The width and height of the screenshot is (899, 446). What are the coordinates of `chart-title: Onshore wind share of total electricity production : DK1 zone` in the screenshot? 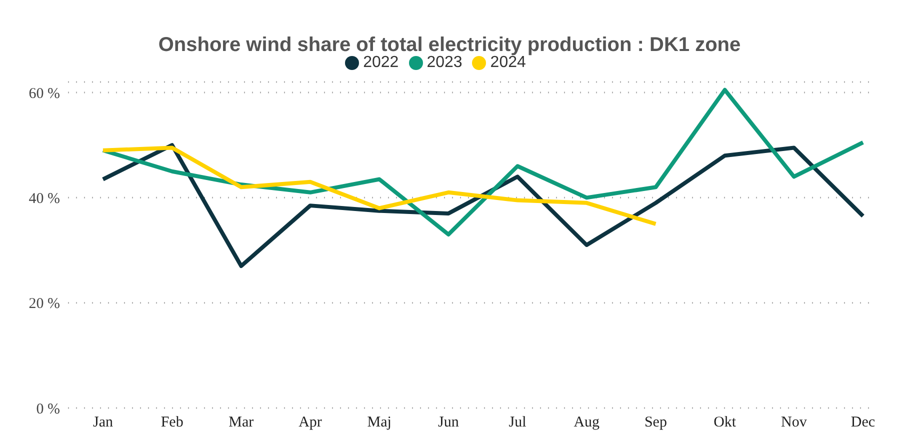 It's located at (449, 44).